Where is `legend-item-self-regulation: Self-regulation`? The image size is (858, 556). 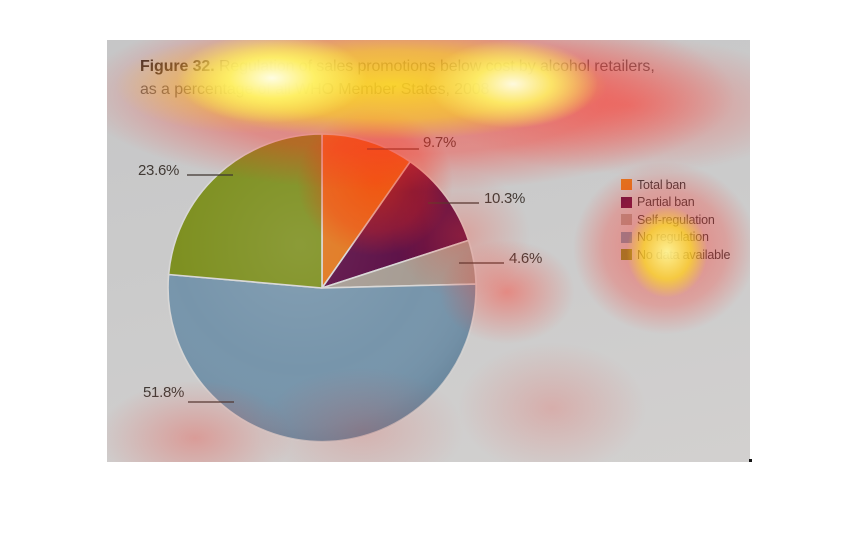 legend-item-self-regulation: Self-regulation is located at coordinates (675, 220).